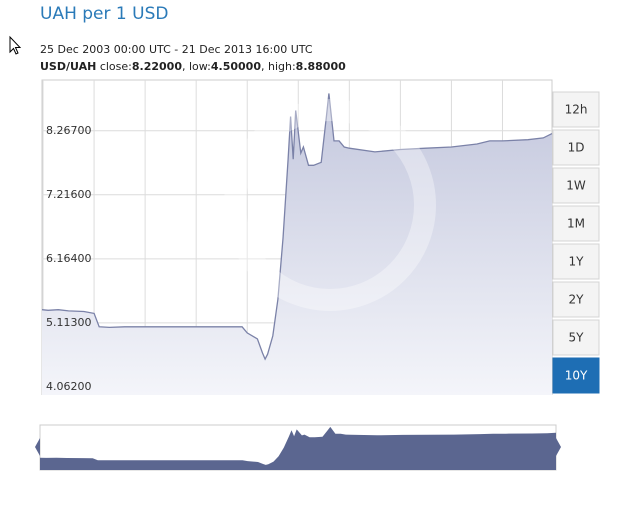  What do you see at coordinates (69, 322) in the screenshot?
I see `y-tick-label: 5.11300` at bounding box center [69, 322].